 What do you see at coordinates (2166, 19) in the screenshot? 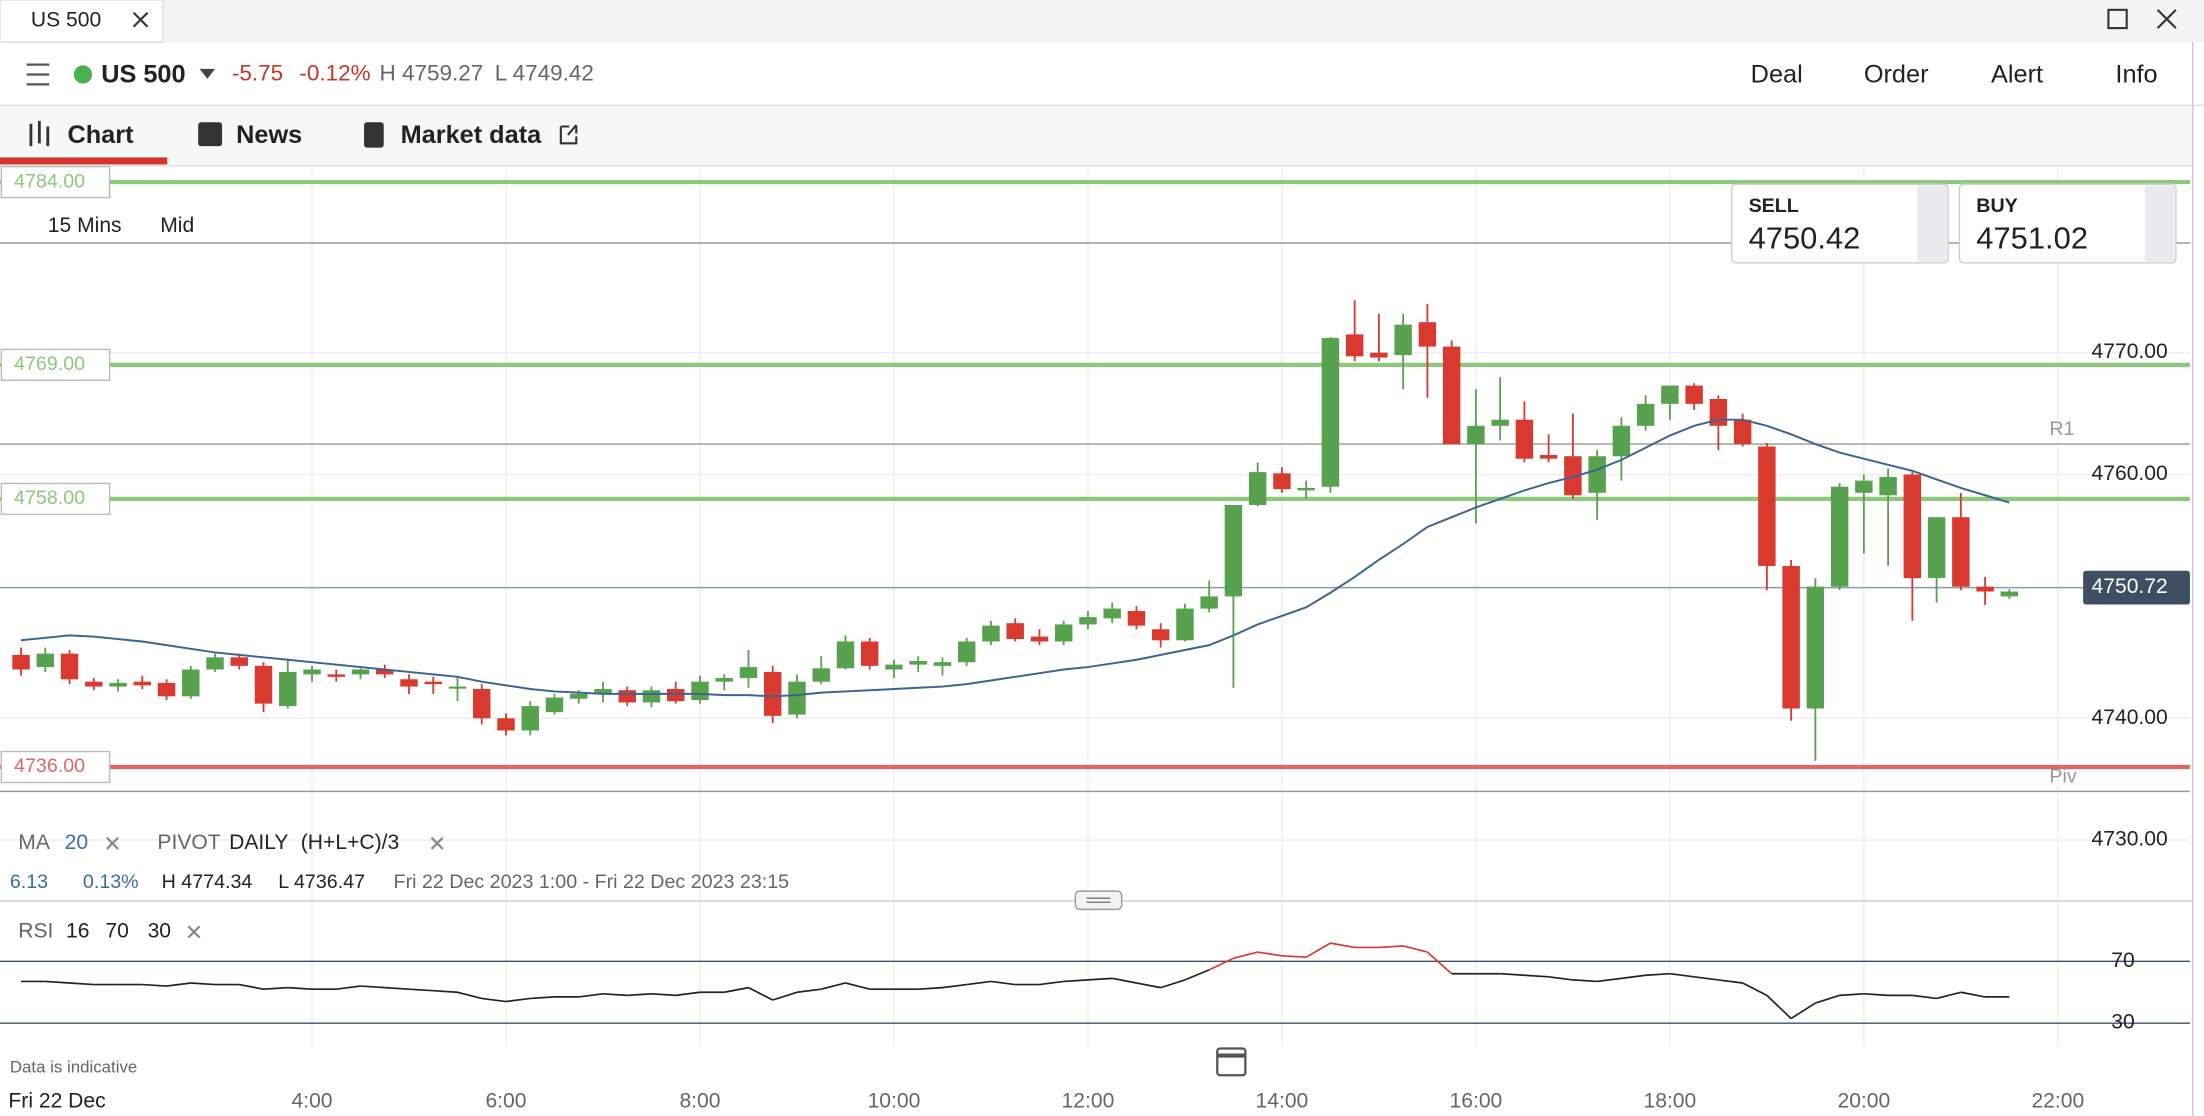
I see `window-close` at bounding box center [2166, 19].